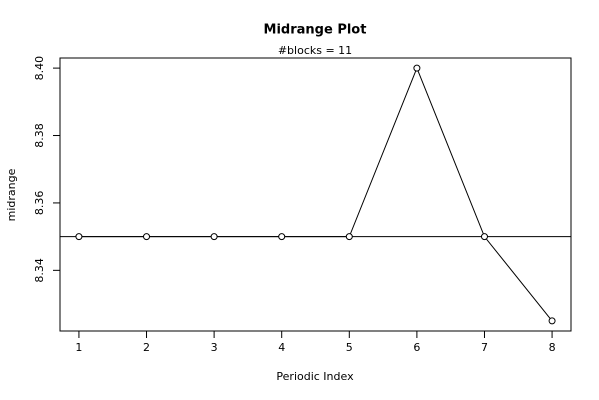  I want to click on y-tick-label: 8.40, so click(39, 68).